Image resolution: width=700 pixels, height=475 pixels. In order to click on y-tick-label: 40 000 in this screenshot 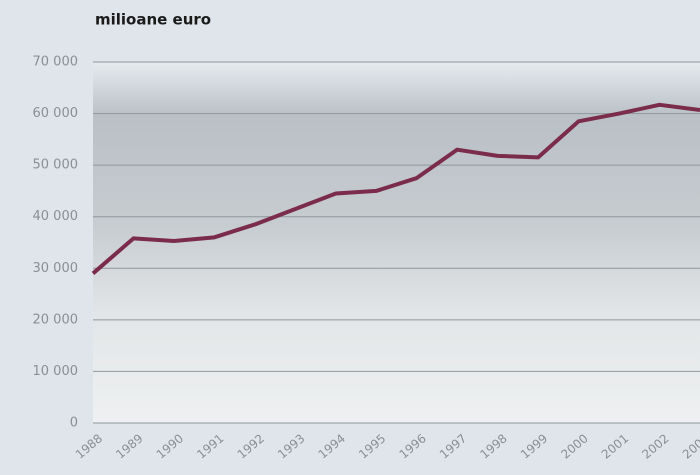, I will do `click(56, 216)`.